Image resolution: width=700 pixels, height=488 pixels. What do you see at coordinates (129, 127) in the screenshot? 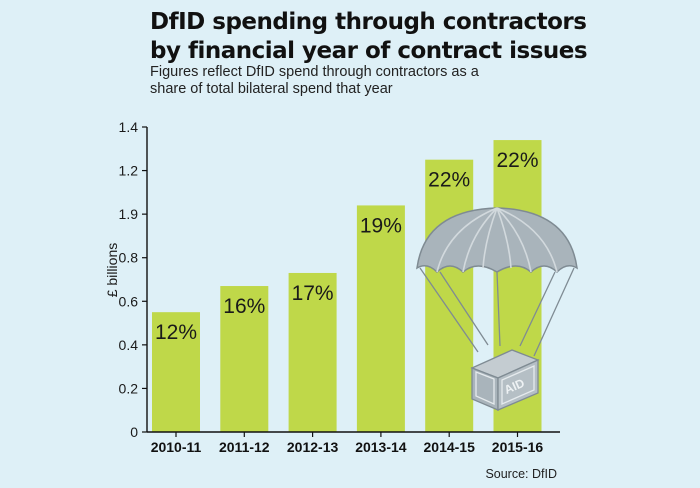
I see `y-tick-label: 1.4` at bounding box center [129, 127].